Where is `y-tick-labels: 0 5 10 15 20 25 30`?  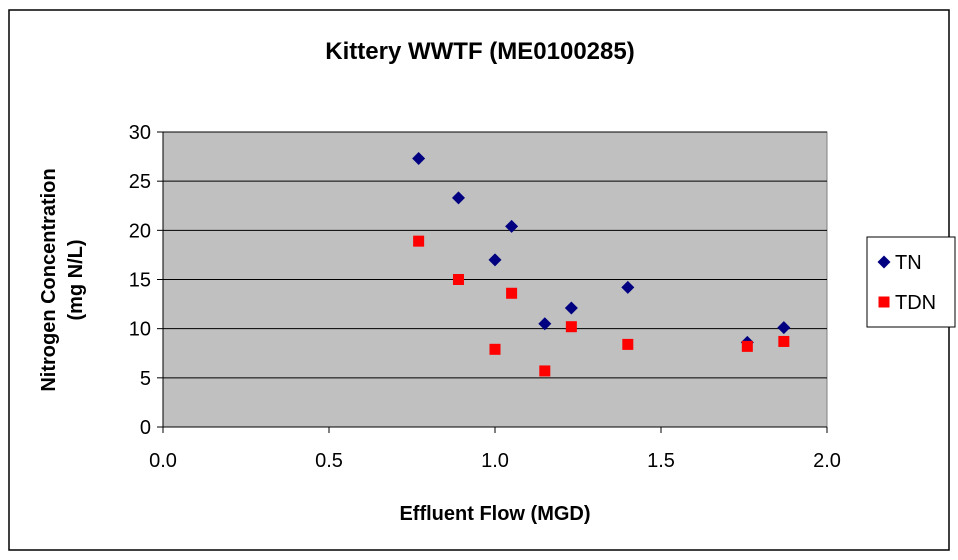 y-tick-labels: 0 5 10 15 20 25 30 is located at coordinates (146, 280).